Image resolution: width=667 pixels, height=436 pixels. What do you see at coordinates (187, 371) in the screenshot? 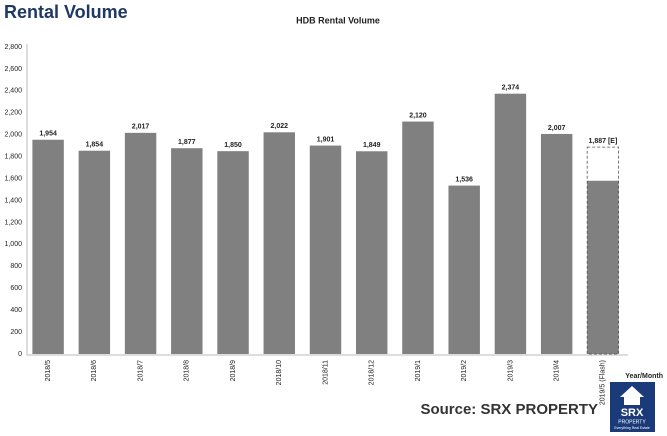
I see `x-tick-label: 2018/8` at bounding box center [187, 371].